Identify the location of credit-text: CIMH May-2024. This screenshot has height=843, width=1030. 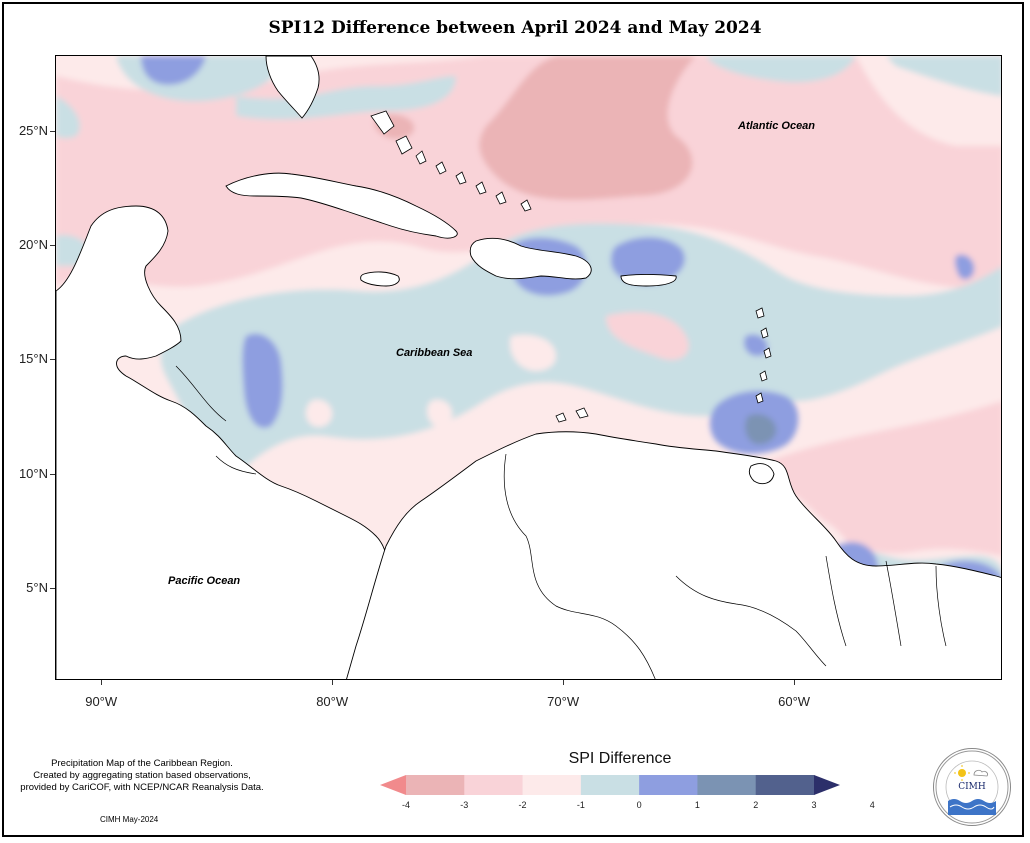
(129, 819).